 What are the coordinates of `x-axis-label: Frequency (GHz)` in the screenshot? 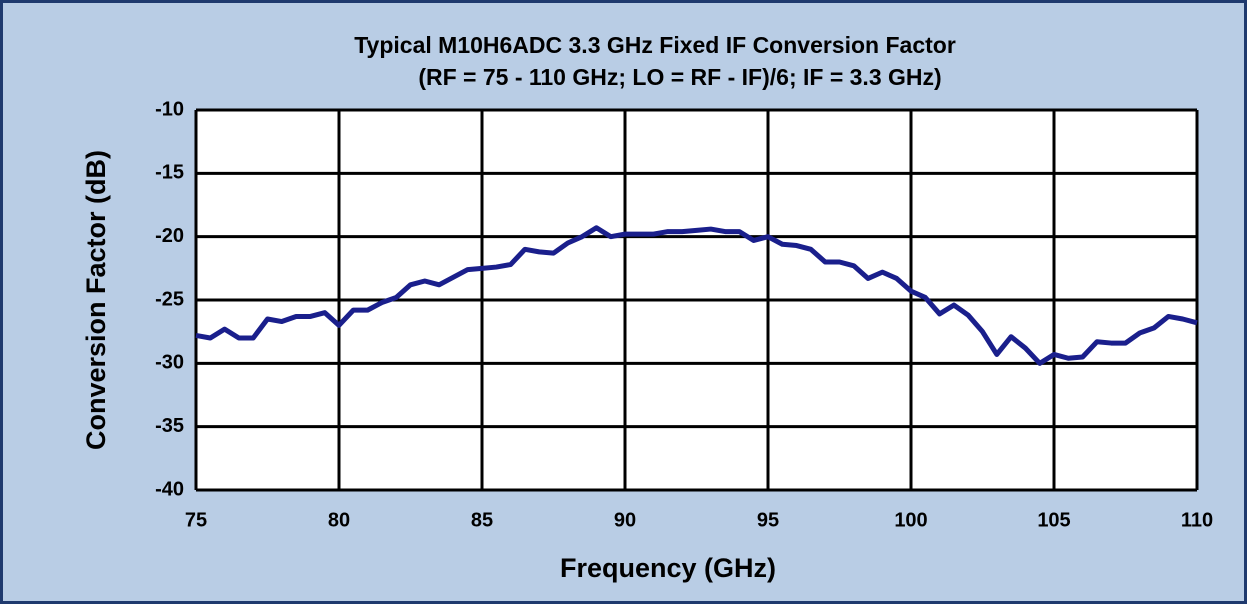 It's located at (668, 568).